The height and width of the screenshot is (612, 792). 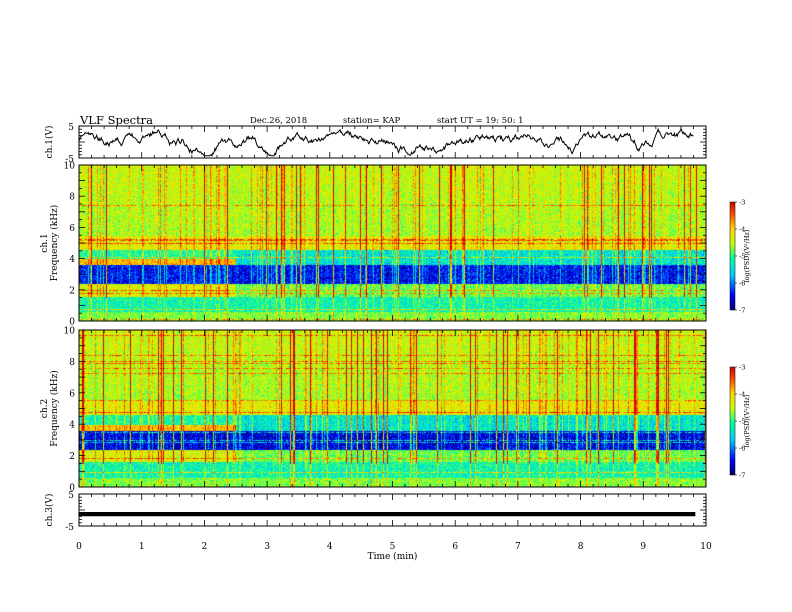 What do you see at coordinates (71, 128) in the screenshot?
I see `ch1-waveform-ytick-label-max: 5` at bounding box center [71, 128].